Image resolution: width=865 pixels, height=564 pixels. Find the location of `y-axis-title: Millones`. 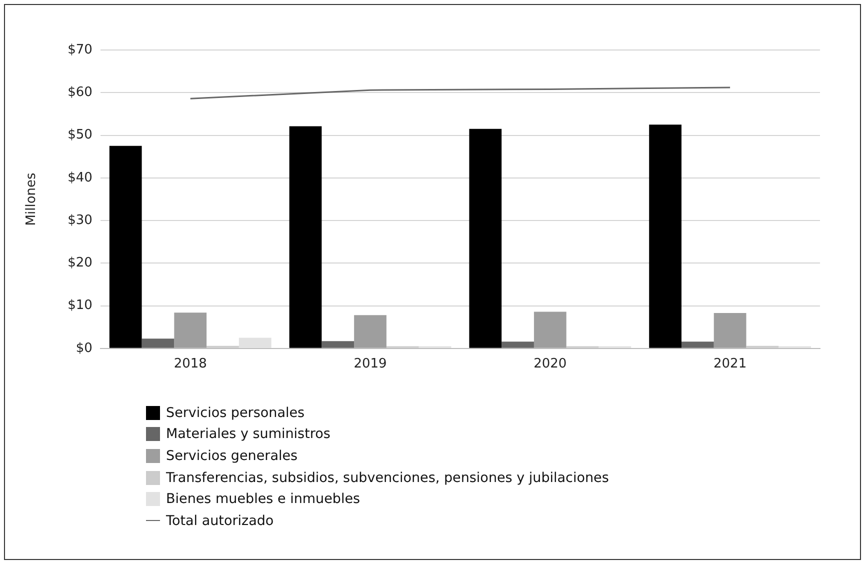

y-axis-title: Millones is located at coordinates (32, 199).